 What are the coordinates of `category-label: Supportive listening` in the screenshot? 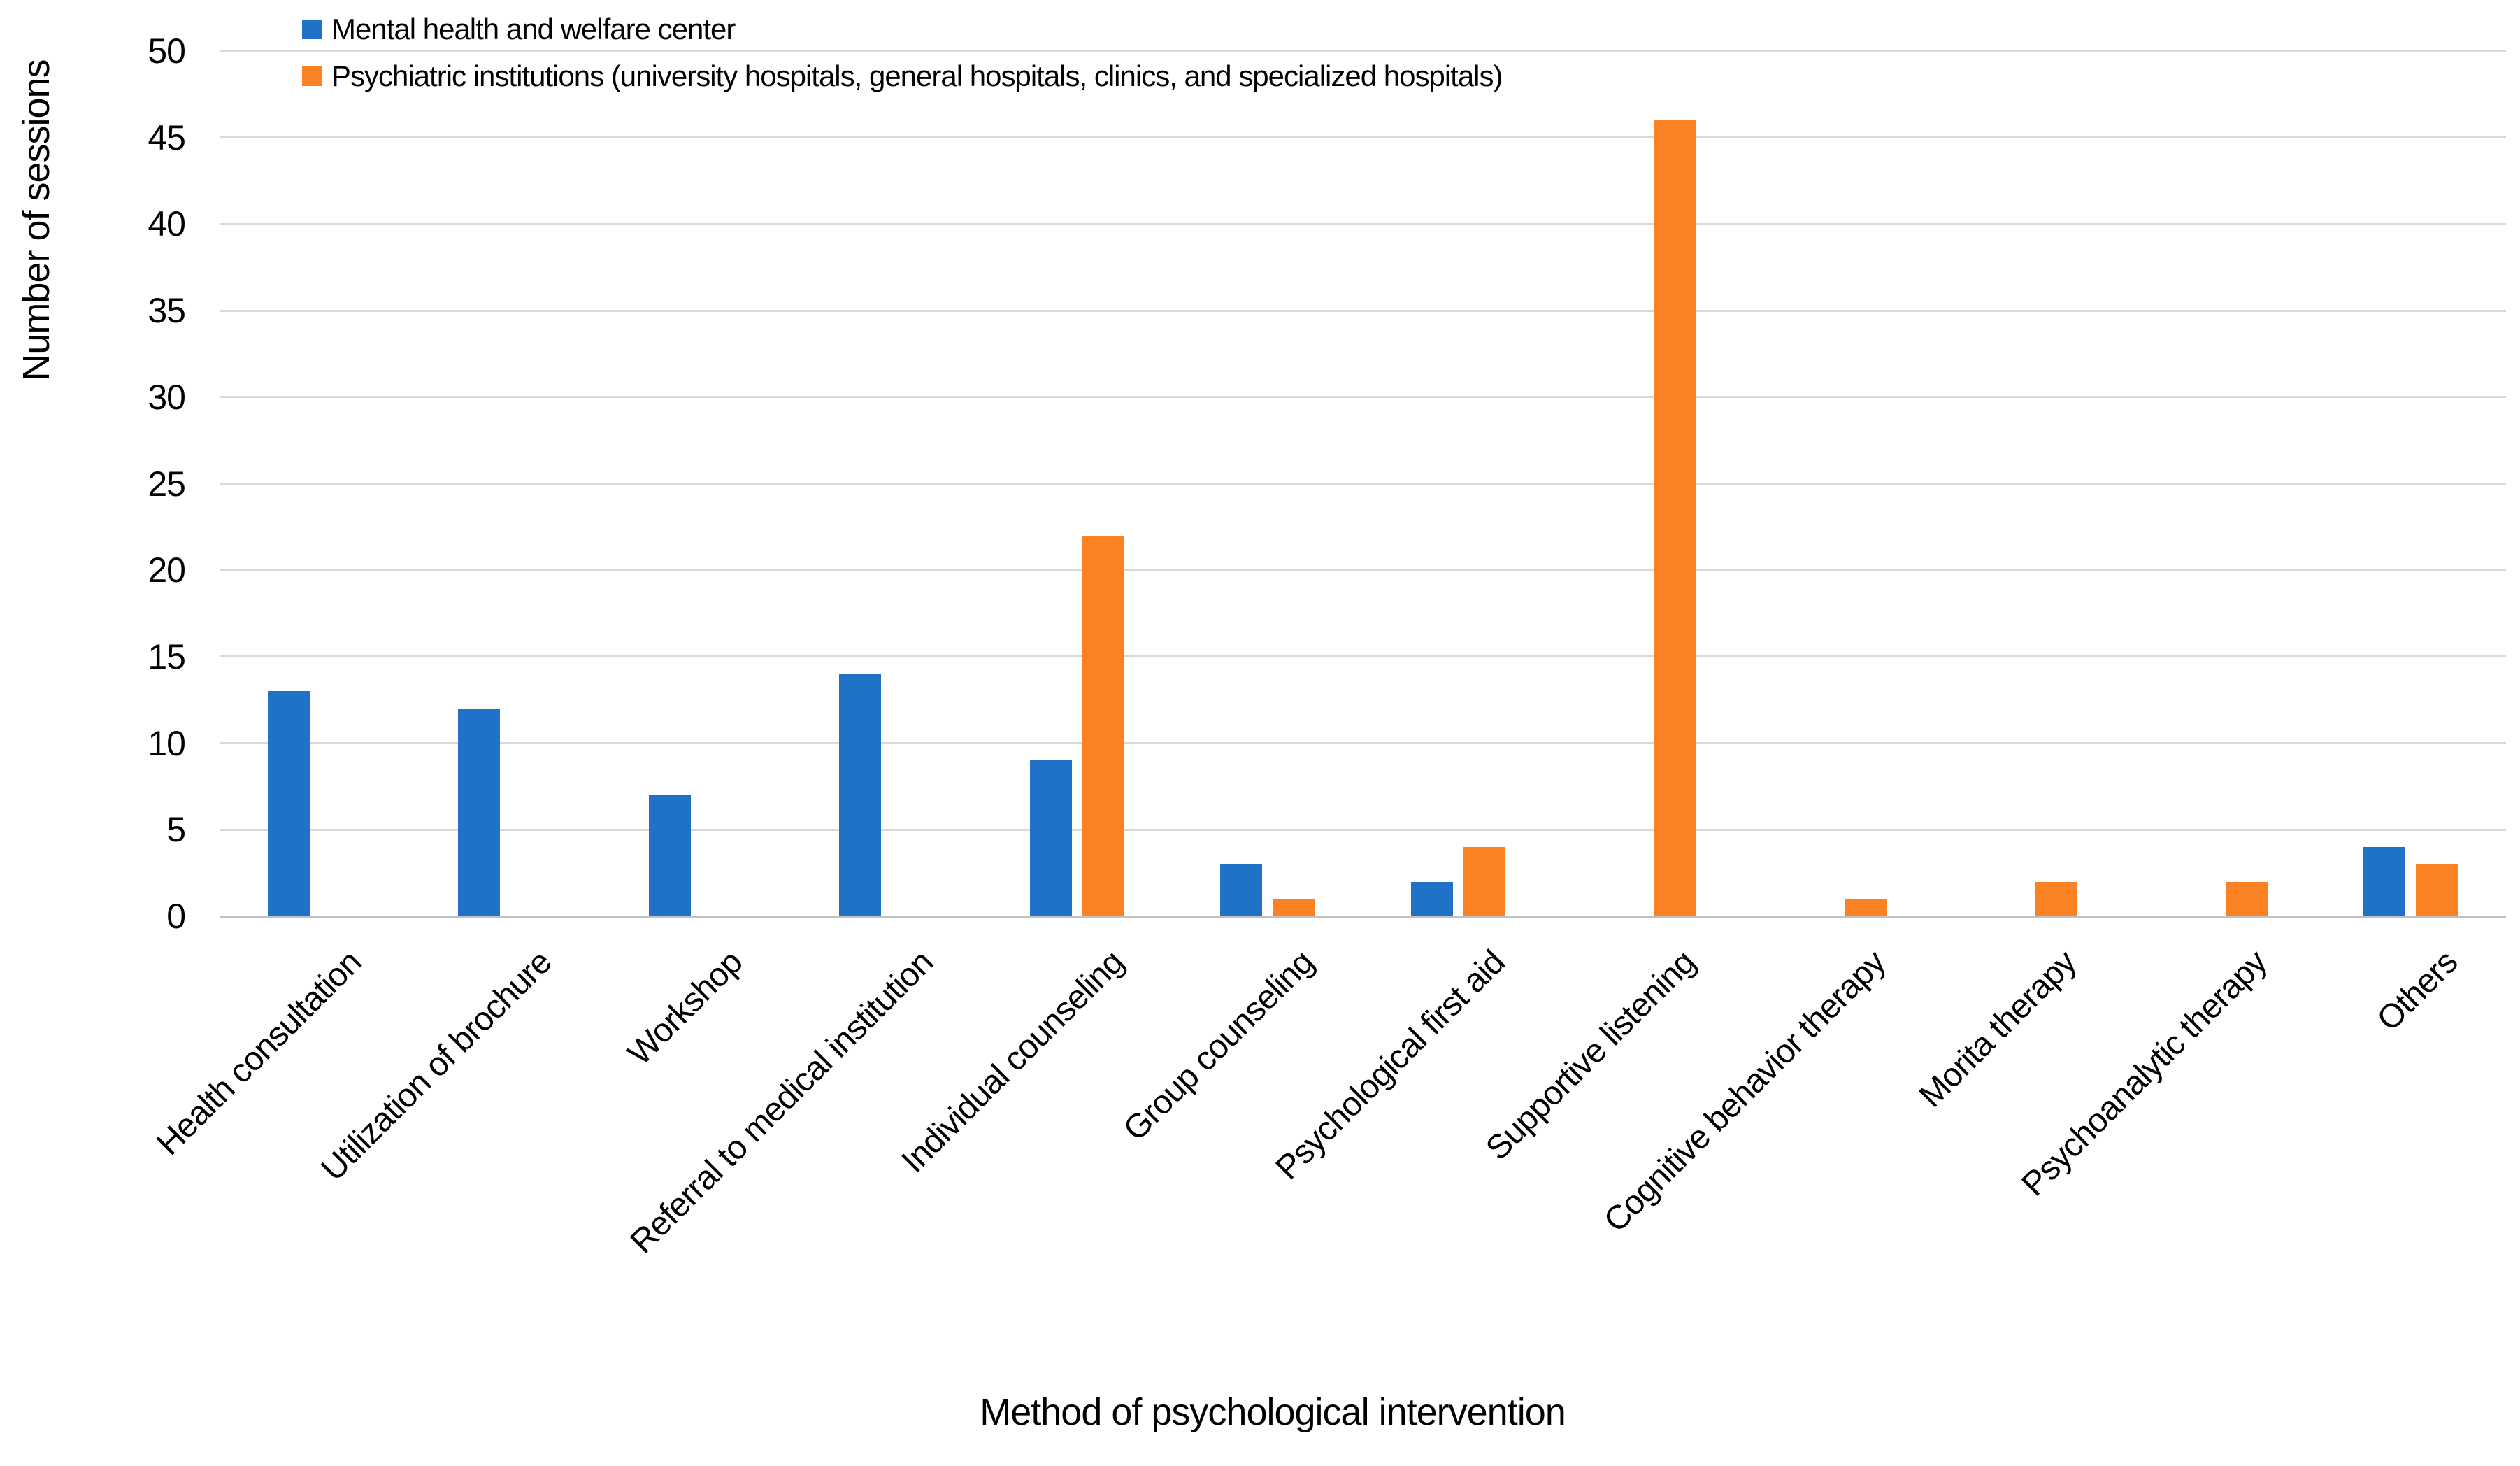 It's located at (1590, 1055).